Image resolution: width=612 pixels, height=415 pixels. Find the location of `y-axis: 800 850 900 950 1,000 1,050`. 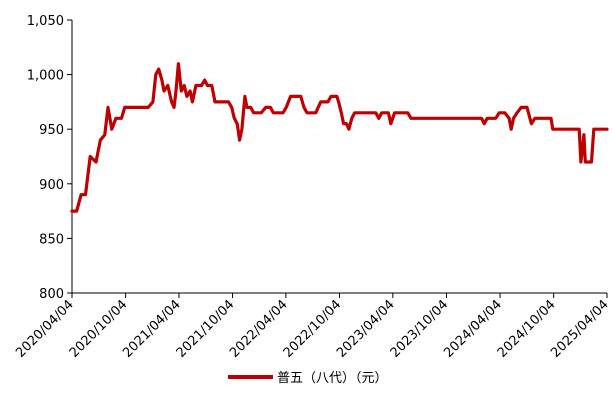

y-axis: 800 850 900 950 1,000 1,050 is located at coordinates (50, 158).